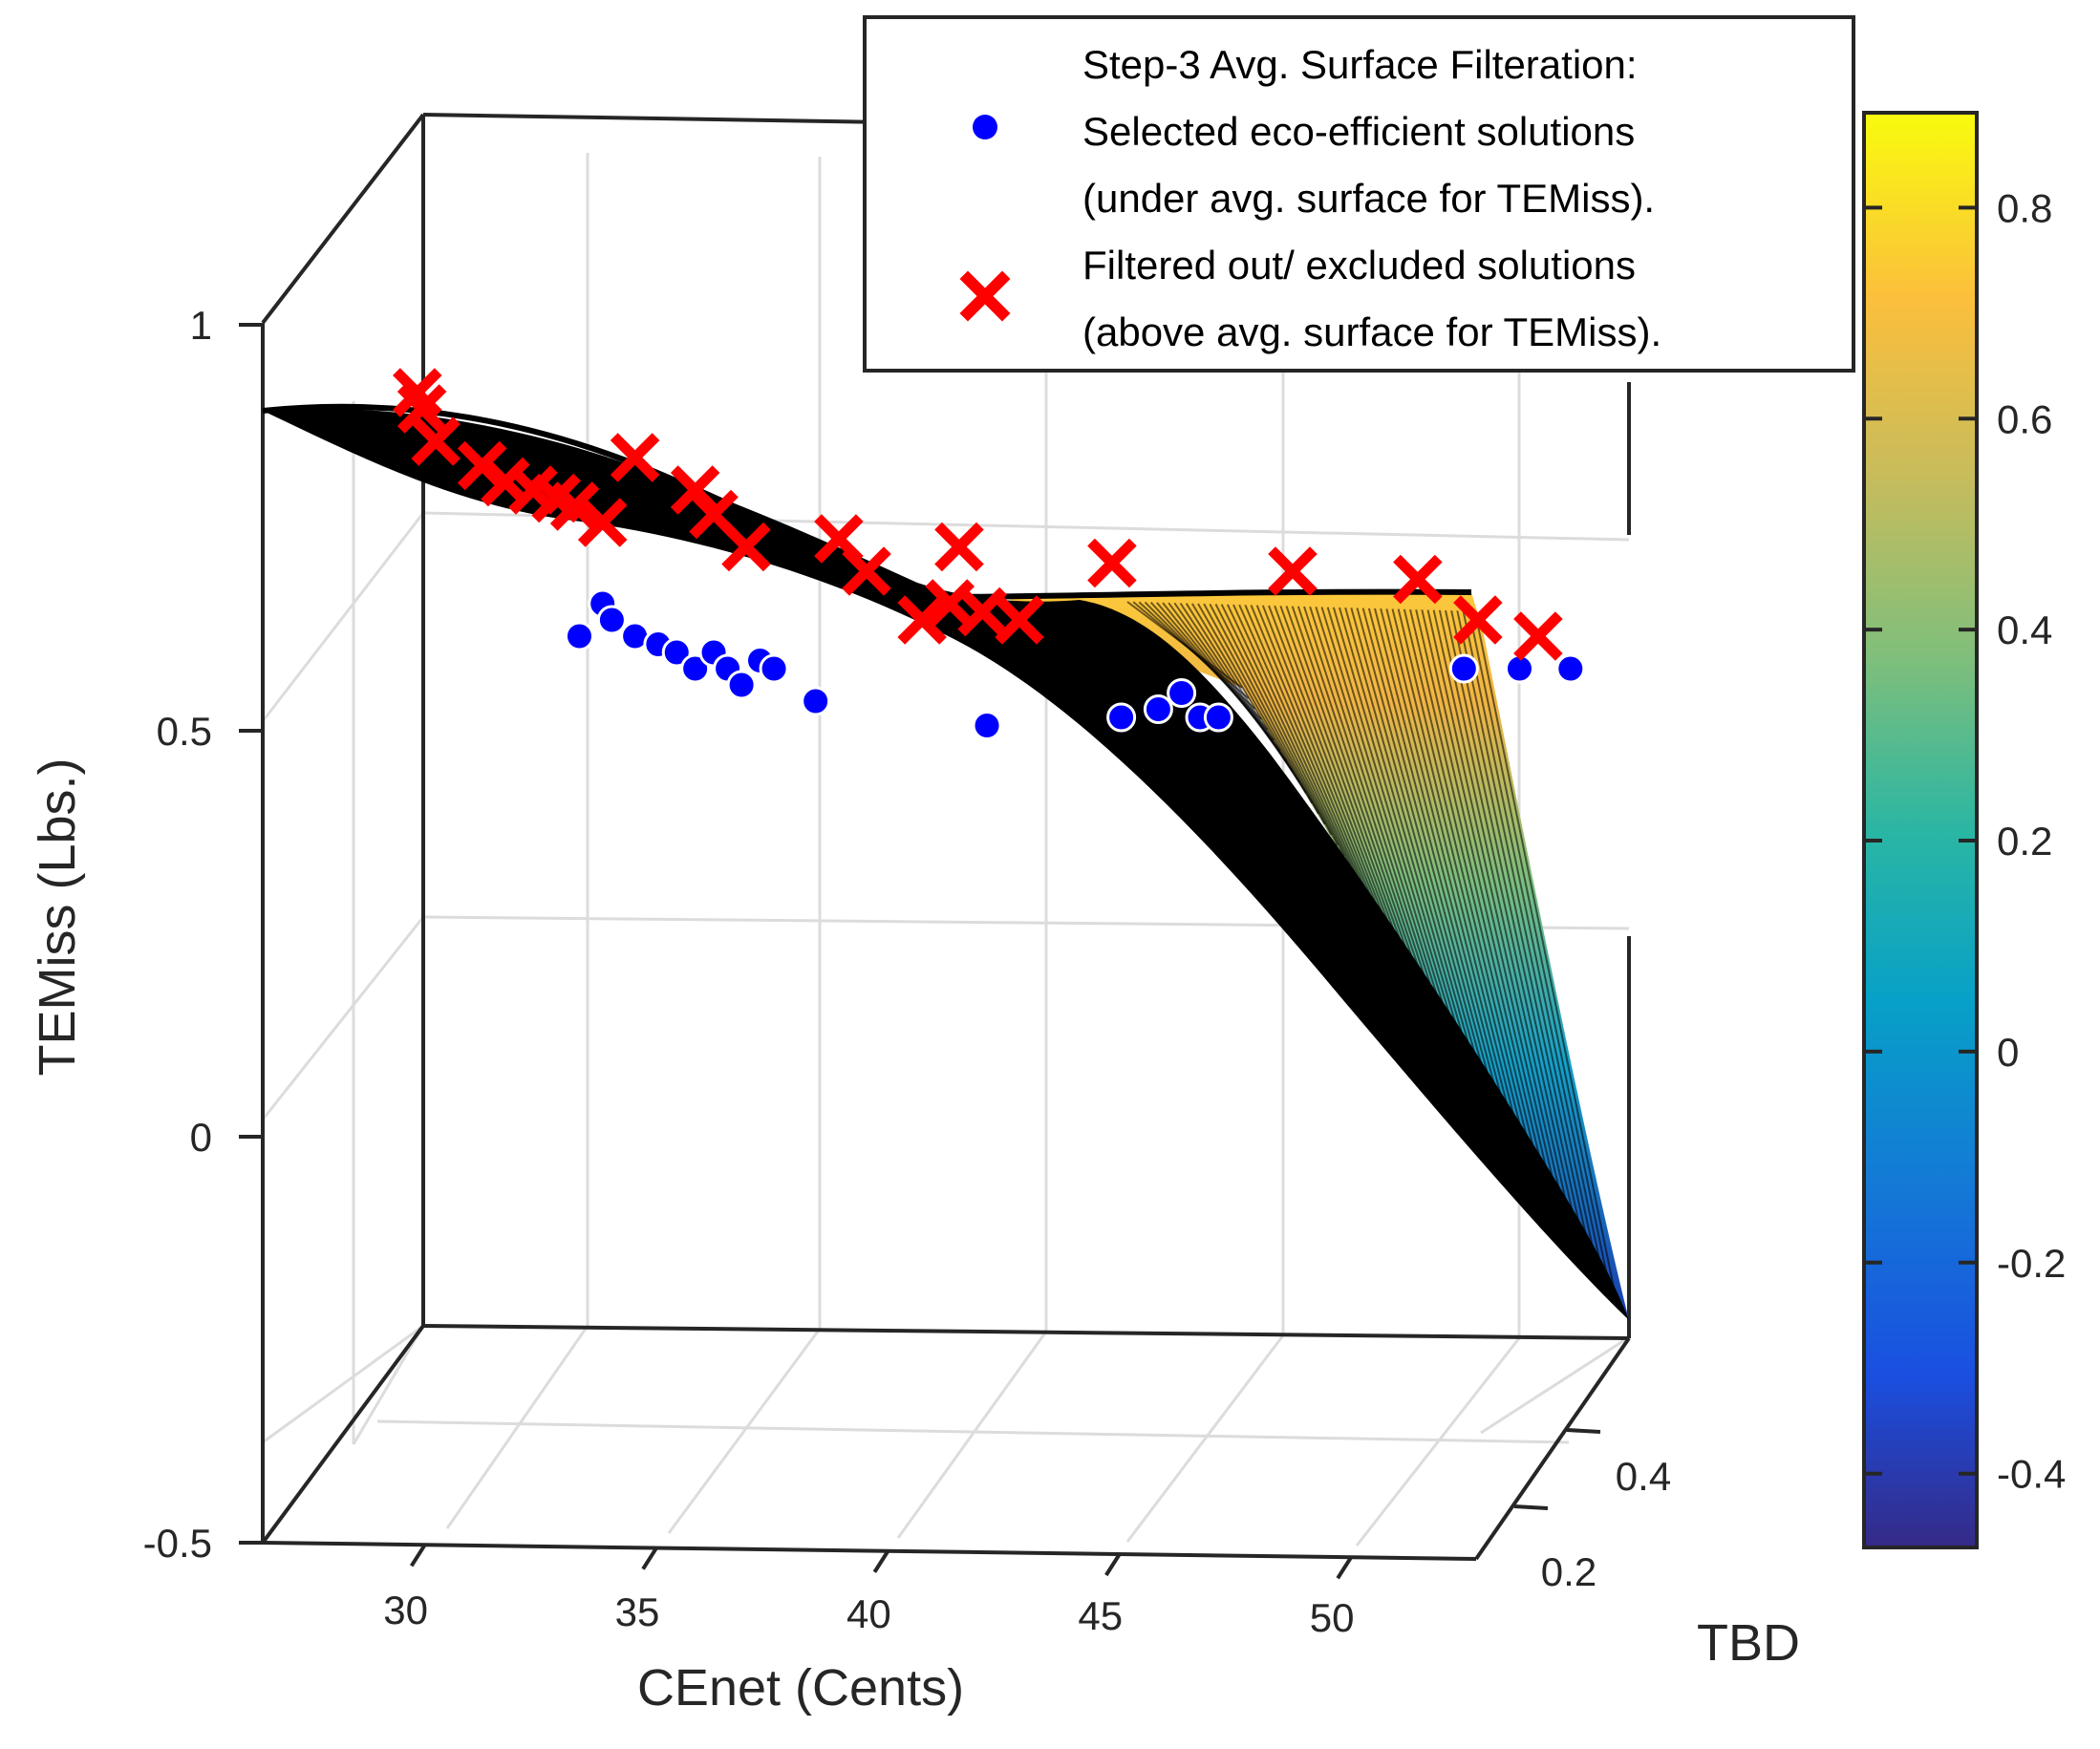 This screenshot has width=2100, height=1749. I want to click on colorbar-tick-label: -0.4, so click(2031, 1474).